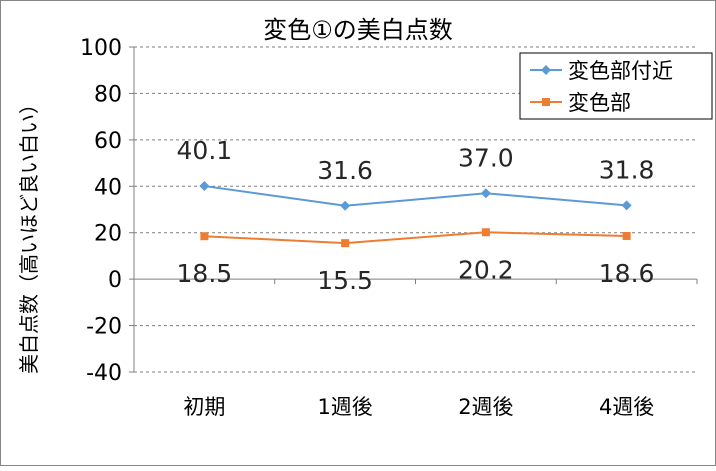 The height and width of the screenshot is (471, 716). Describe the element at coordinates (345, 280) in the screenshot. I see `data-label: 15.5` at that location.